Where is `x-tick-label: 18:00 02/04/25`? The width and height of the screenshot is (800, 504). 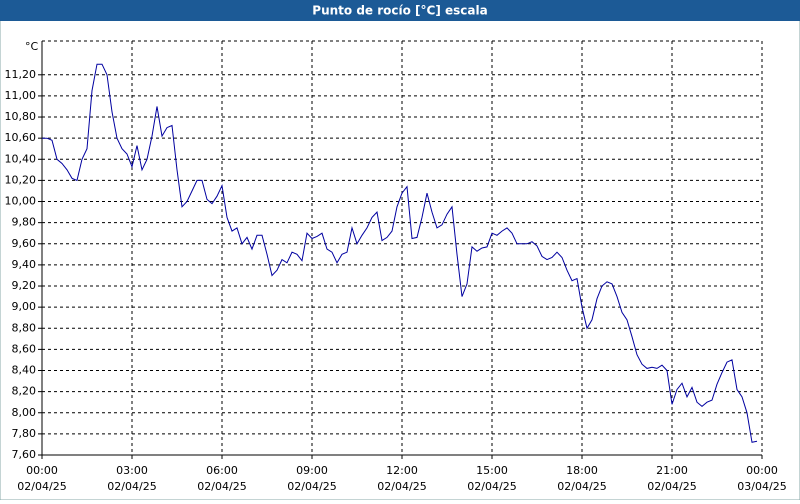 x-tick-label: 18:00 02/04/25 is located at coordinates (581, 478).